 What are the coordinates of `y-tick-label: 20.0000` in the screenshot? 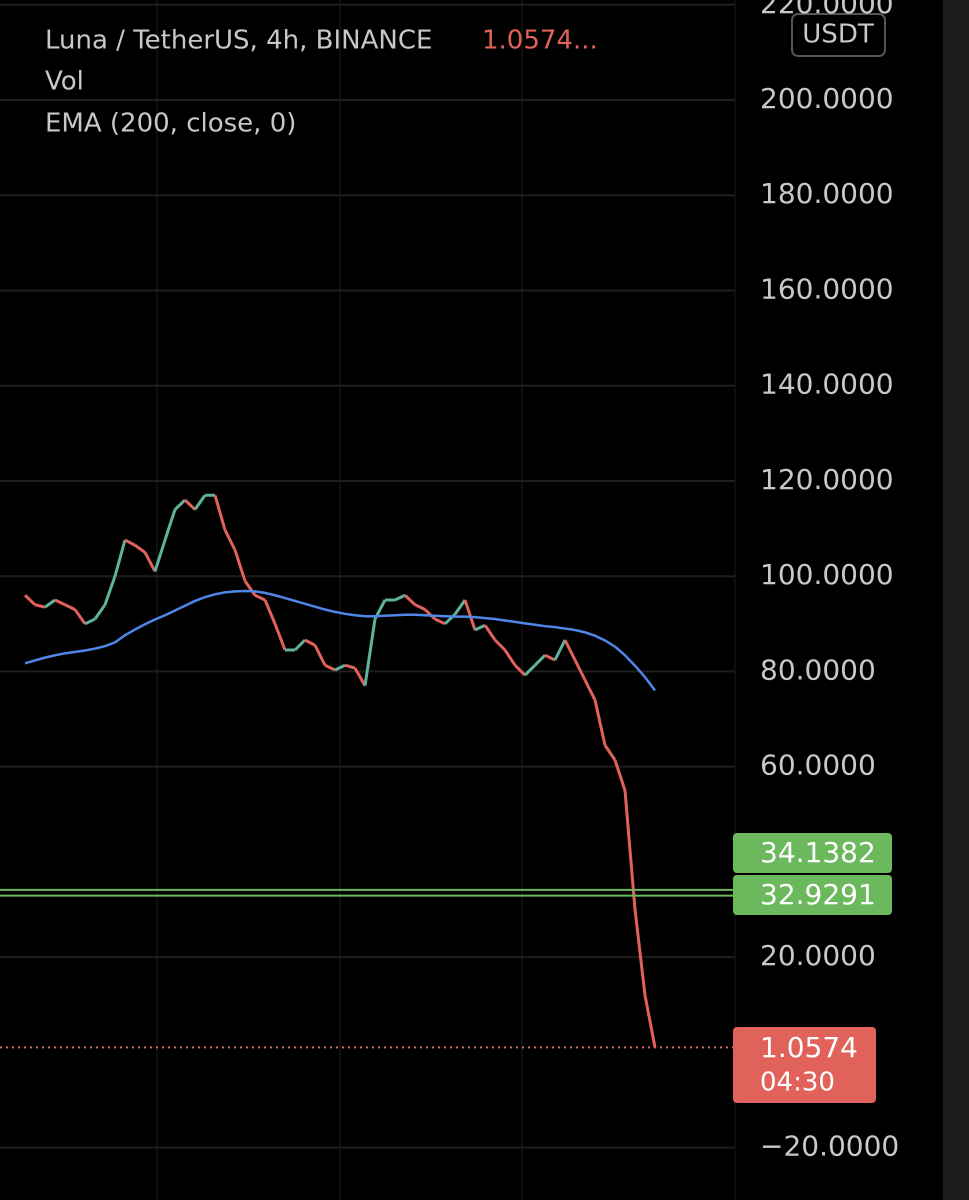 It's located at (818, 955).